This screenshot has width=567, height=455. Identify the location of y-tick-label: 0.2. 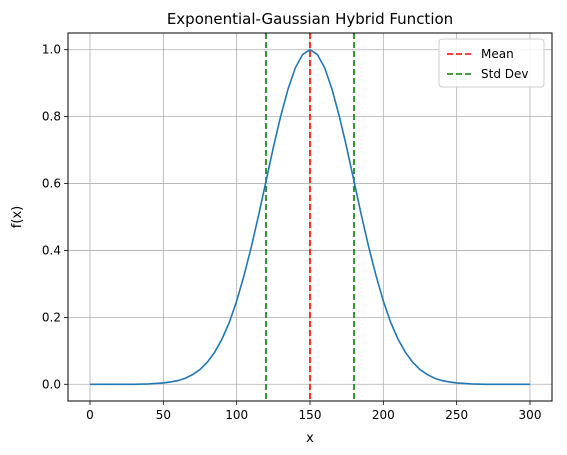
(51, 317).